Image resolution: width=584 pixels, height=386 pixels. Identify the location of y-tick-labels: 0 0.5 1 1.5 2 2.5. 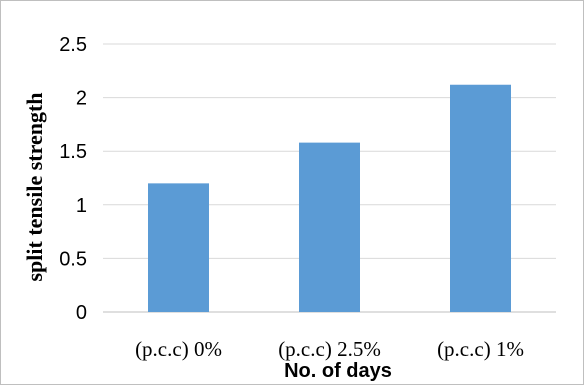
(73, 179).